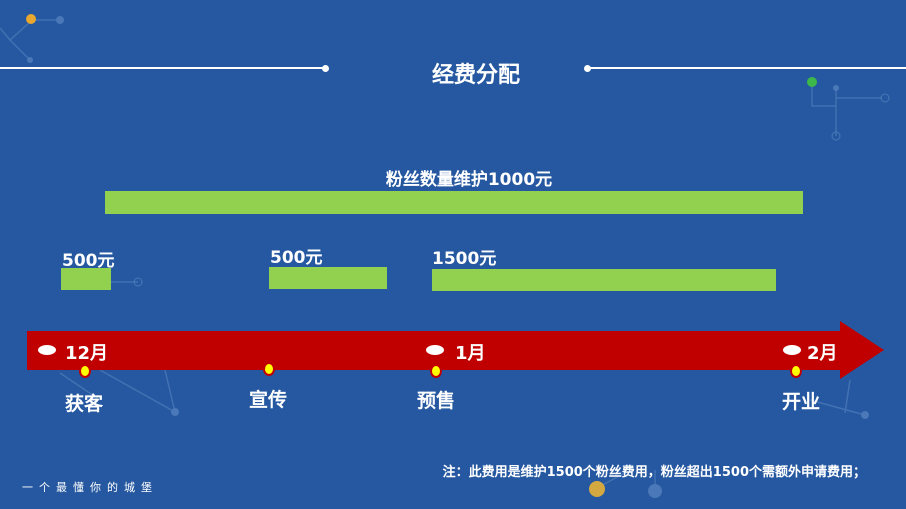 The width and height of the screenshot is (906, 509). Describe the element at coordinates (268, 400) in the screenshot. I see `stage-label-promote: 宣传` at that location.